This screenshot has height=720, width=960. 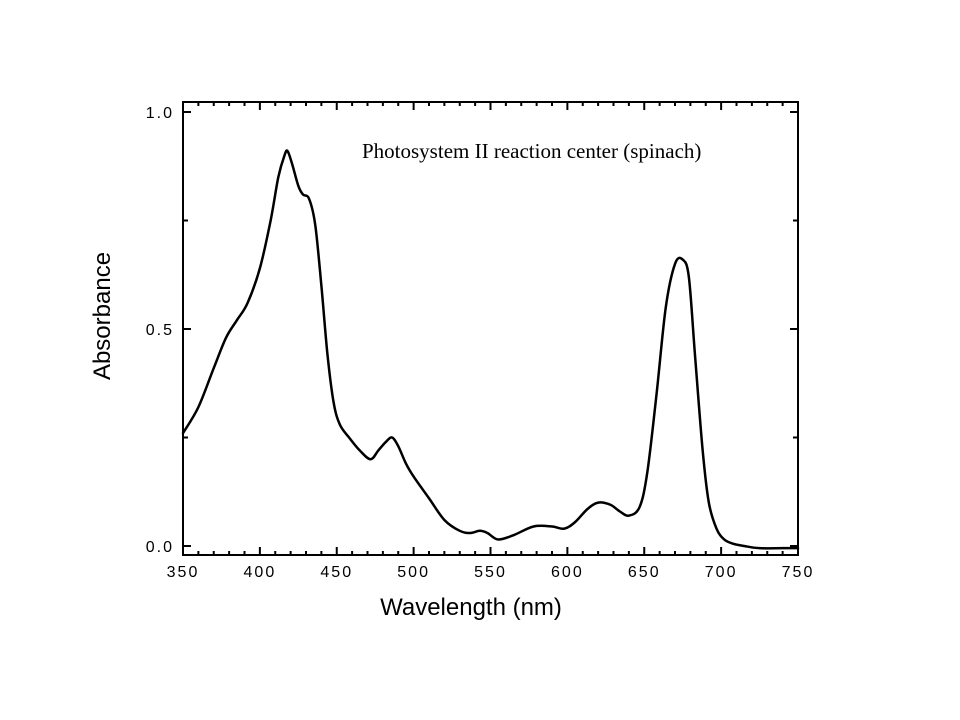 What do you see at coordinates (336, 572) in the screenshot?
I see `x-tick-label: 450` at bounding box center [336, 572].